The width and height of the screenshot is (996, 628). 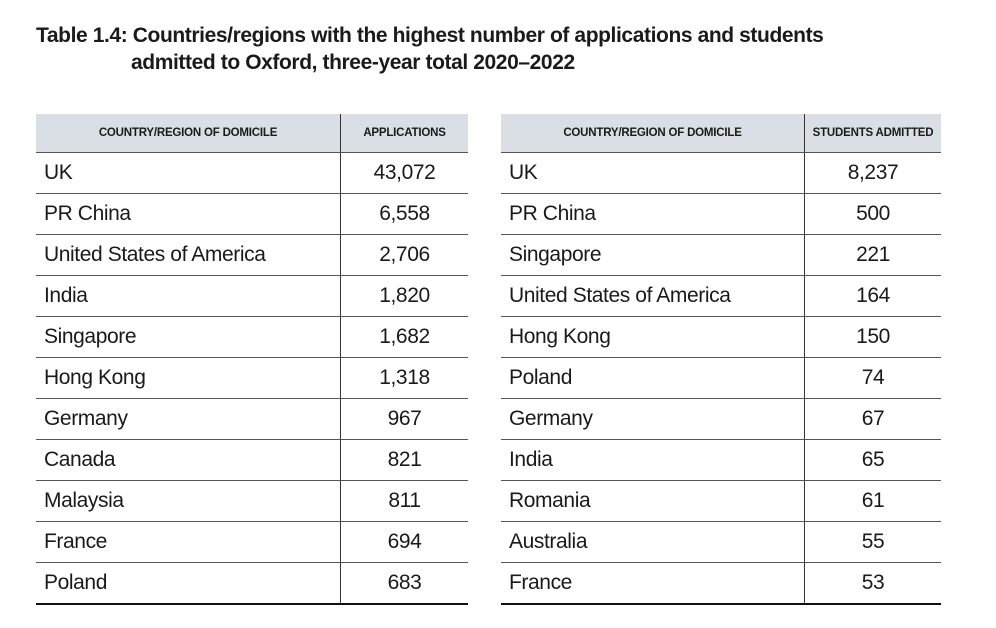 What do you see at coordinates (404, 542) in the screenshot?
I see `value-cell: 694` at bounding box center [404, 542].